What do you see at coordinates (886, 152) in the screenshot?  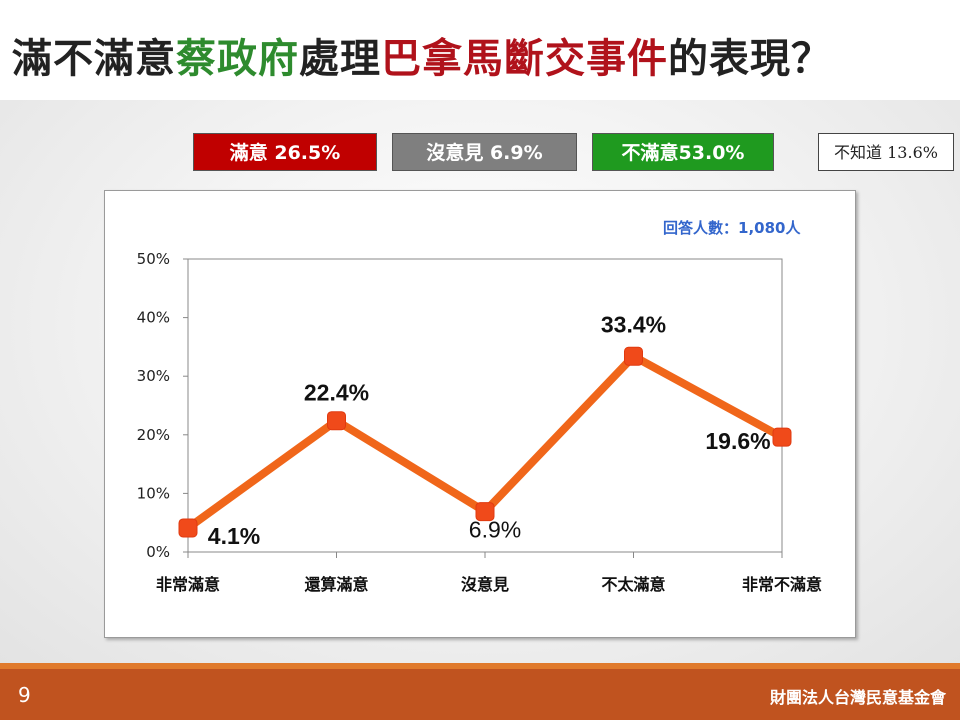 I see `summary-dont-know: 不知道 13.6%` at bounding box center [886, 152].